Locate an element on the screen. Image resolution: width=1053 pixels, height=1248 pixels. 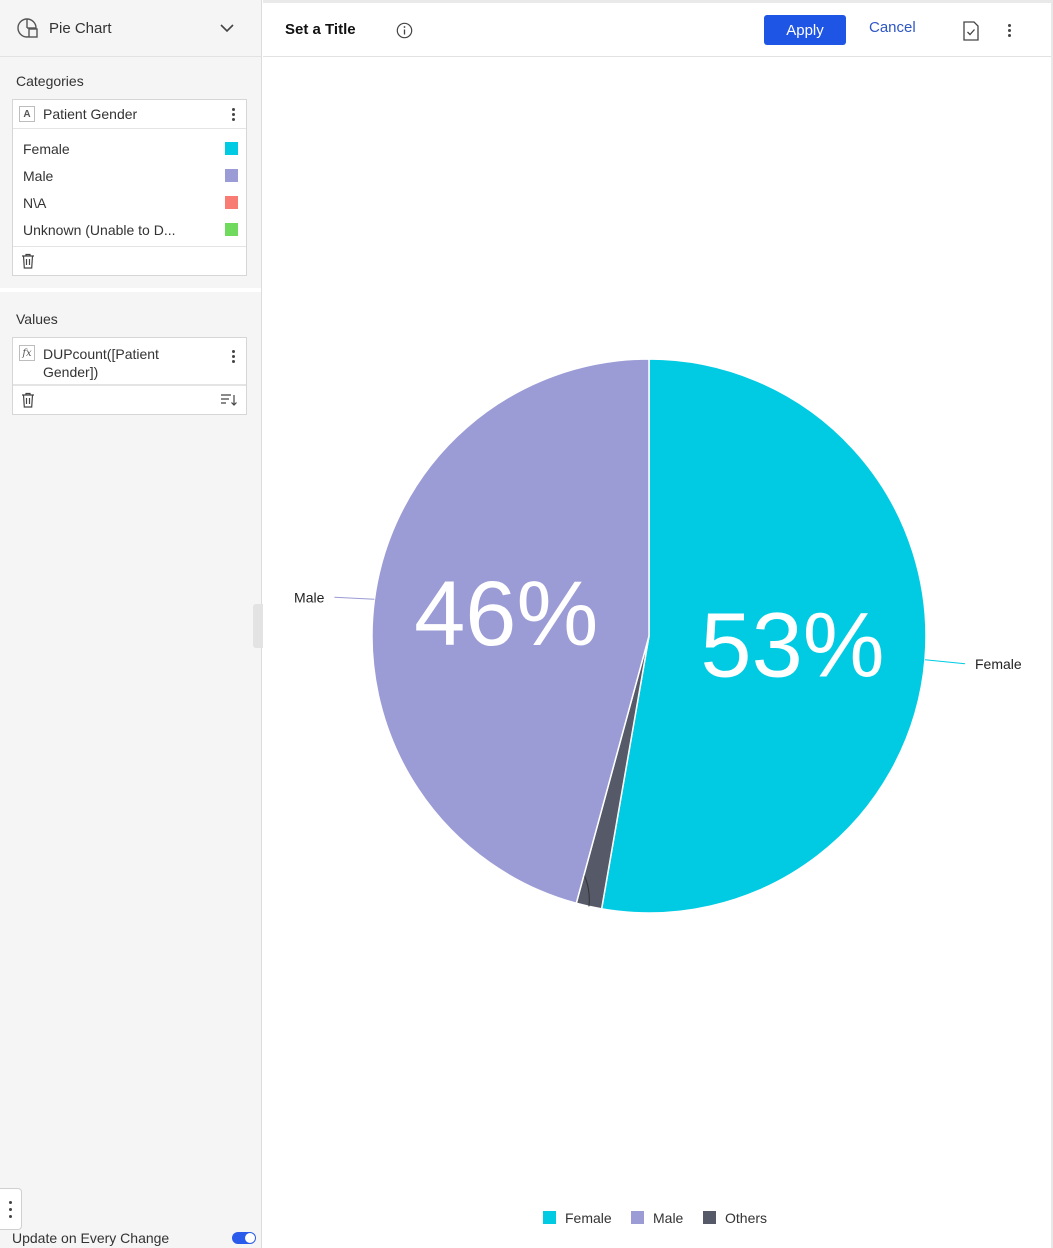
update-on-change-row: Update on Every Change is located at coordinates (134, 1238).